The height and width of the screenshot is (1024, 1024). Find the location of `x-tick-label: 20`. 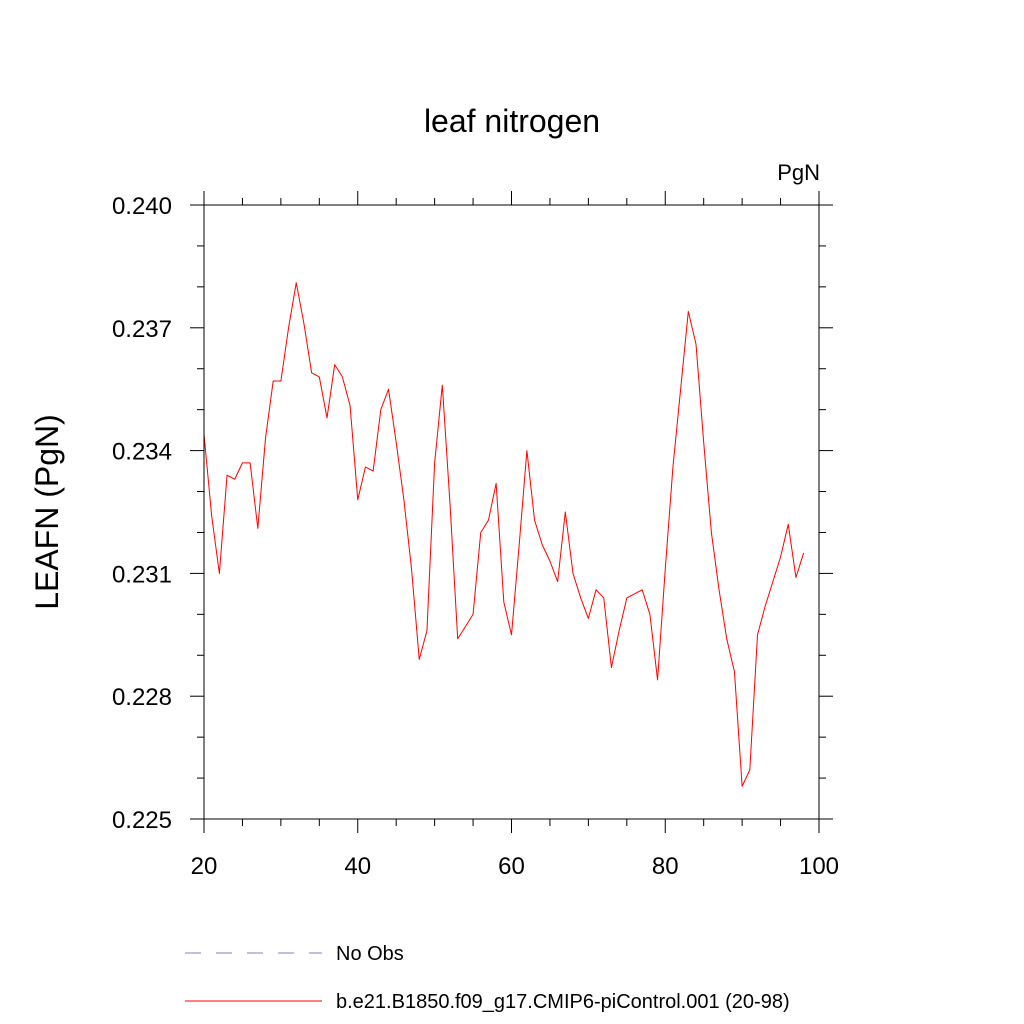

x-tick-label: 20 is located at coordinates (204, 866).